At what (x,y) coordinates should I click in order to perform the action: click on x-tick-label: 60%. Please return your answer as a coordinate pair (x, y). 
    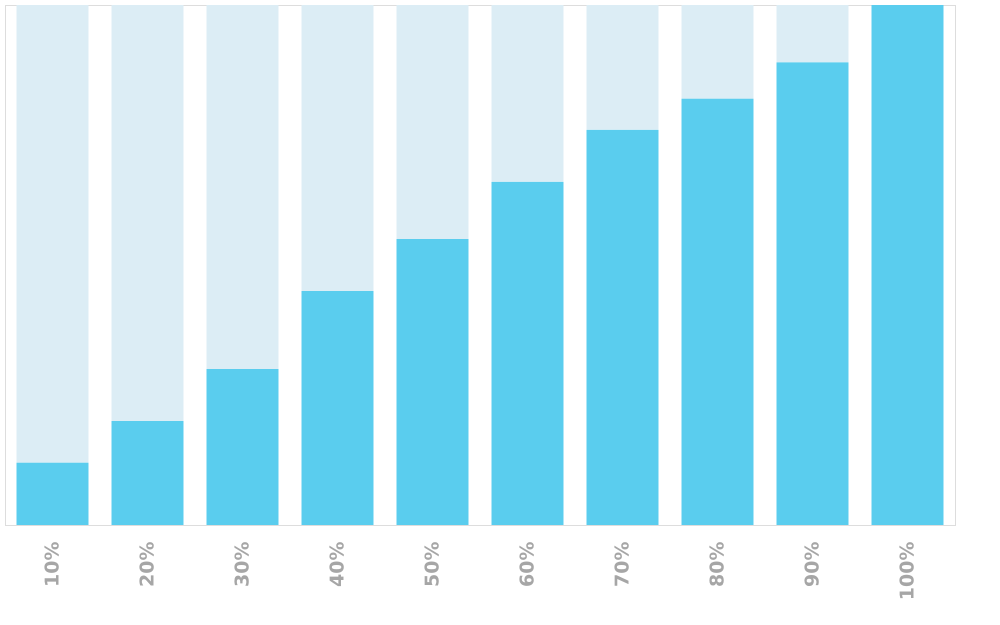
    Looking at the image, I should click on (527, 564).